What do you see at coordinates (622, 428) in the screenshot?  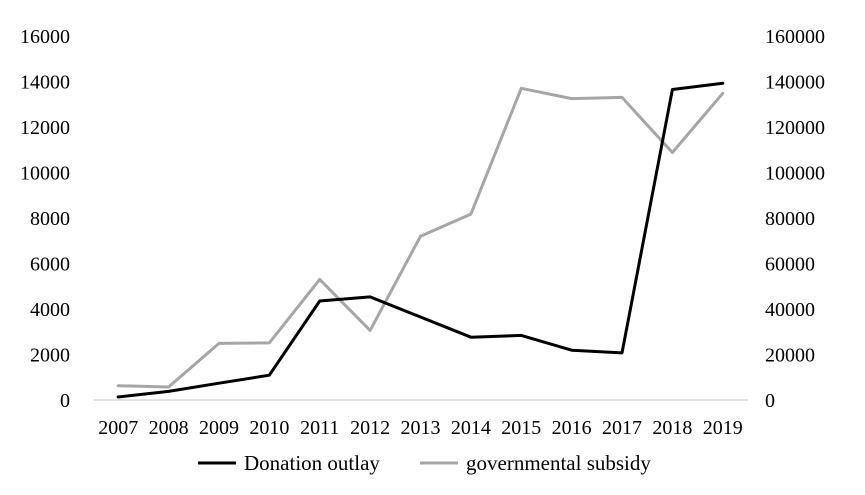 I see `x-tick-label: 2017` at bounding box center [622, 428].